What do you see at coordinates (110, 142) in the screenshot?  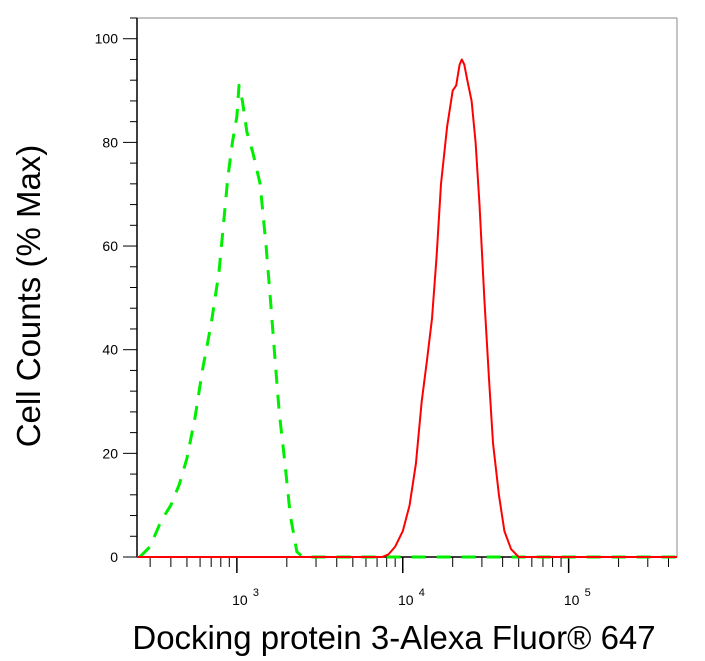 I see `y-tick-label: 80` at bounding box center [110, 142].